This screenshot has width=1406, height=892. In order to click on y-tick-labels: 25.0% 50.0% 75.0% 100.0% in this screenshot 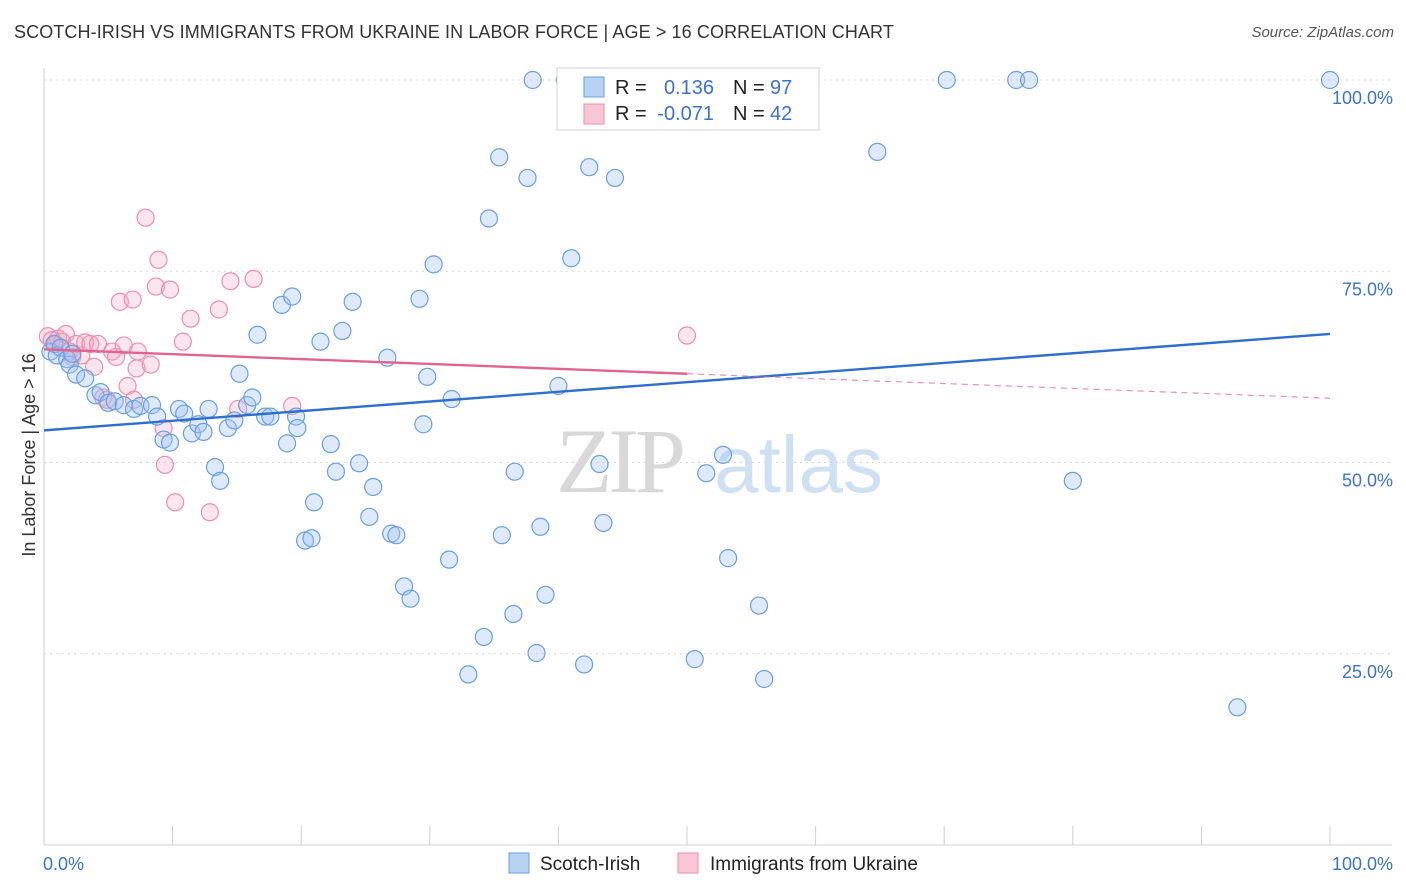, I will do `click(1362, 385)`.